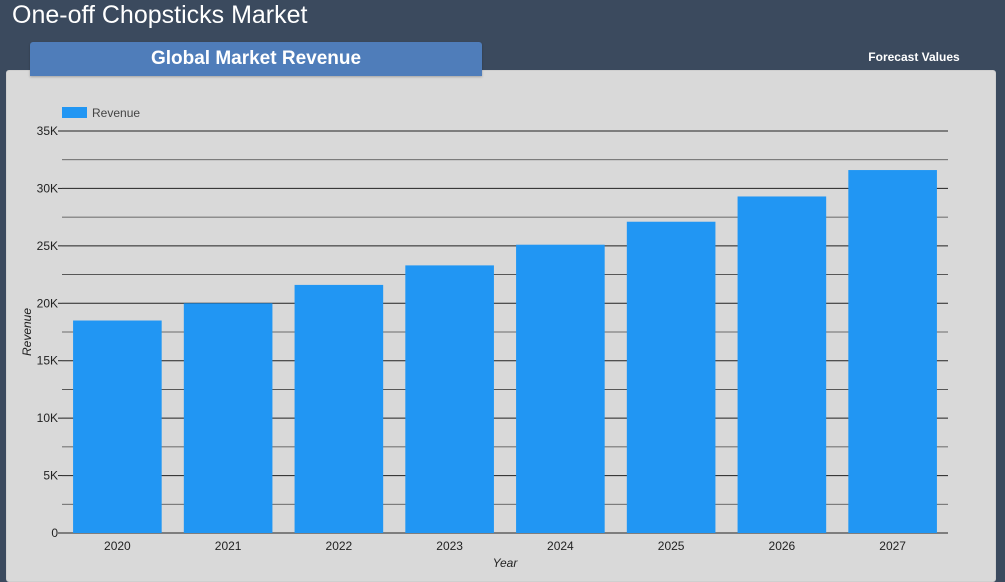  I want to click on bar-2022, so click(339, 408).